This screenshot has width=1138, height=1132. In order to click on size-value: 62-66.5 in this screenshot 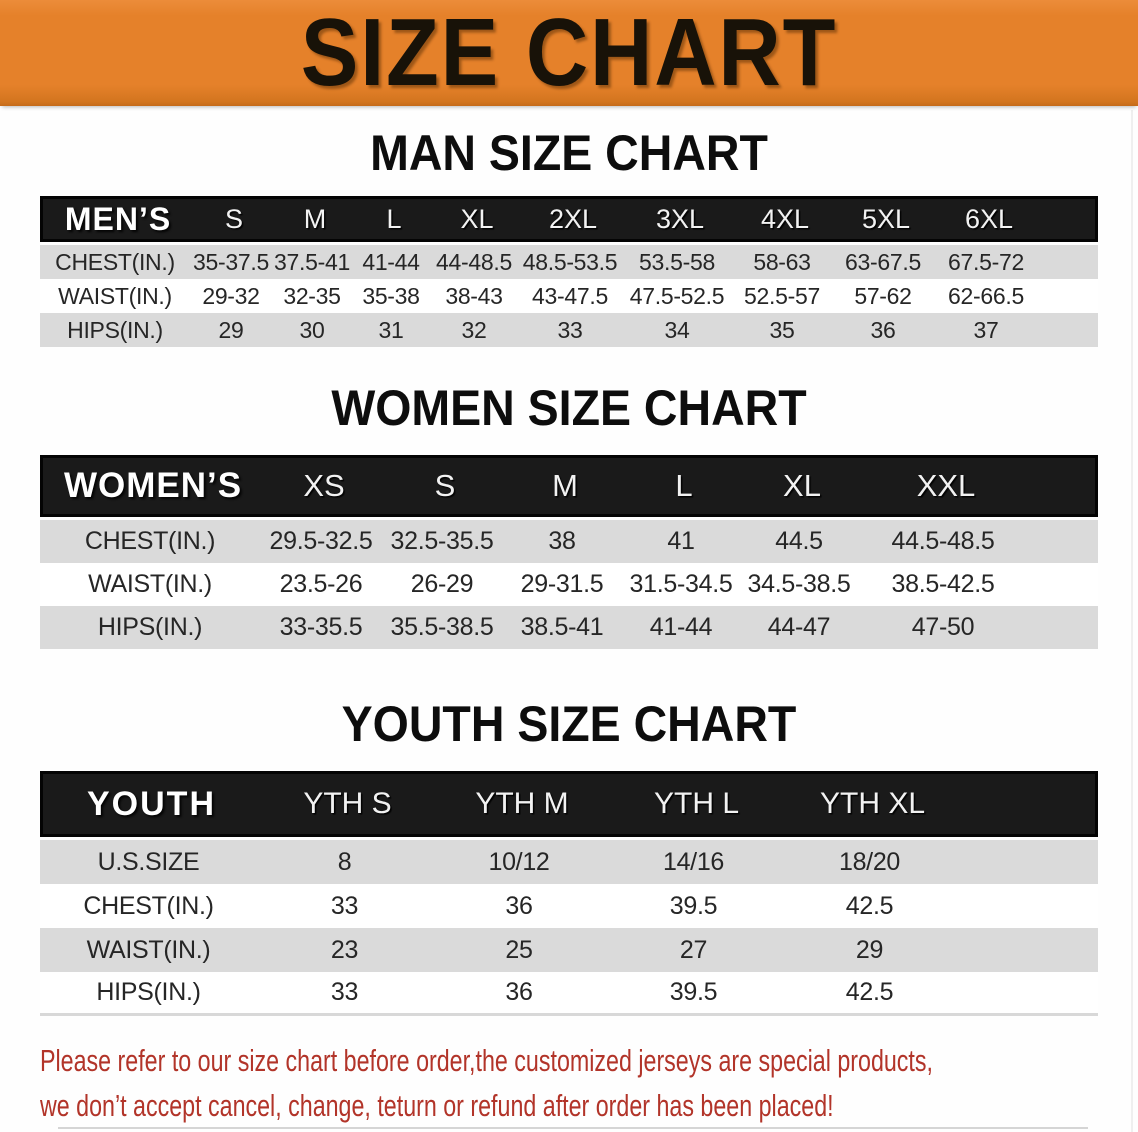, I will do `click(986, 295)`.